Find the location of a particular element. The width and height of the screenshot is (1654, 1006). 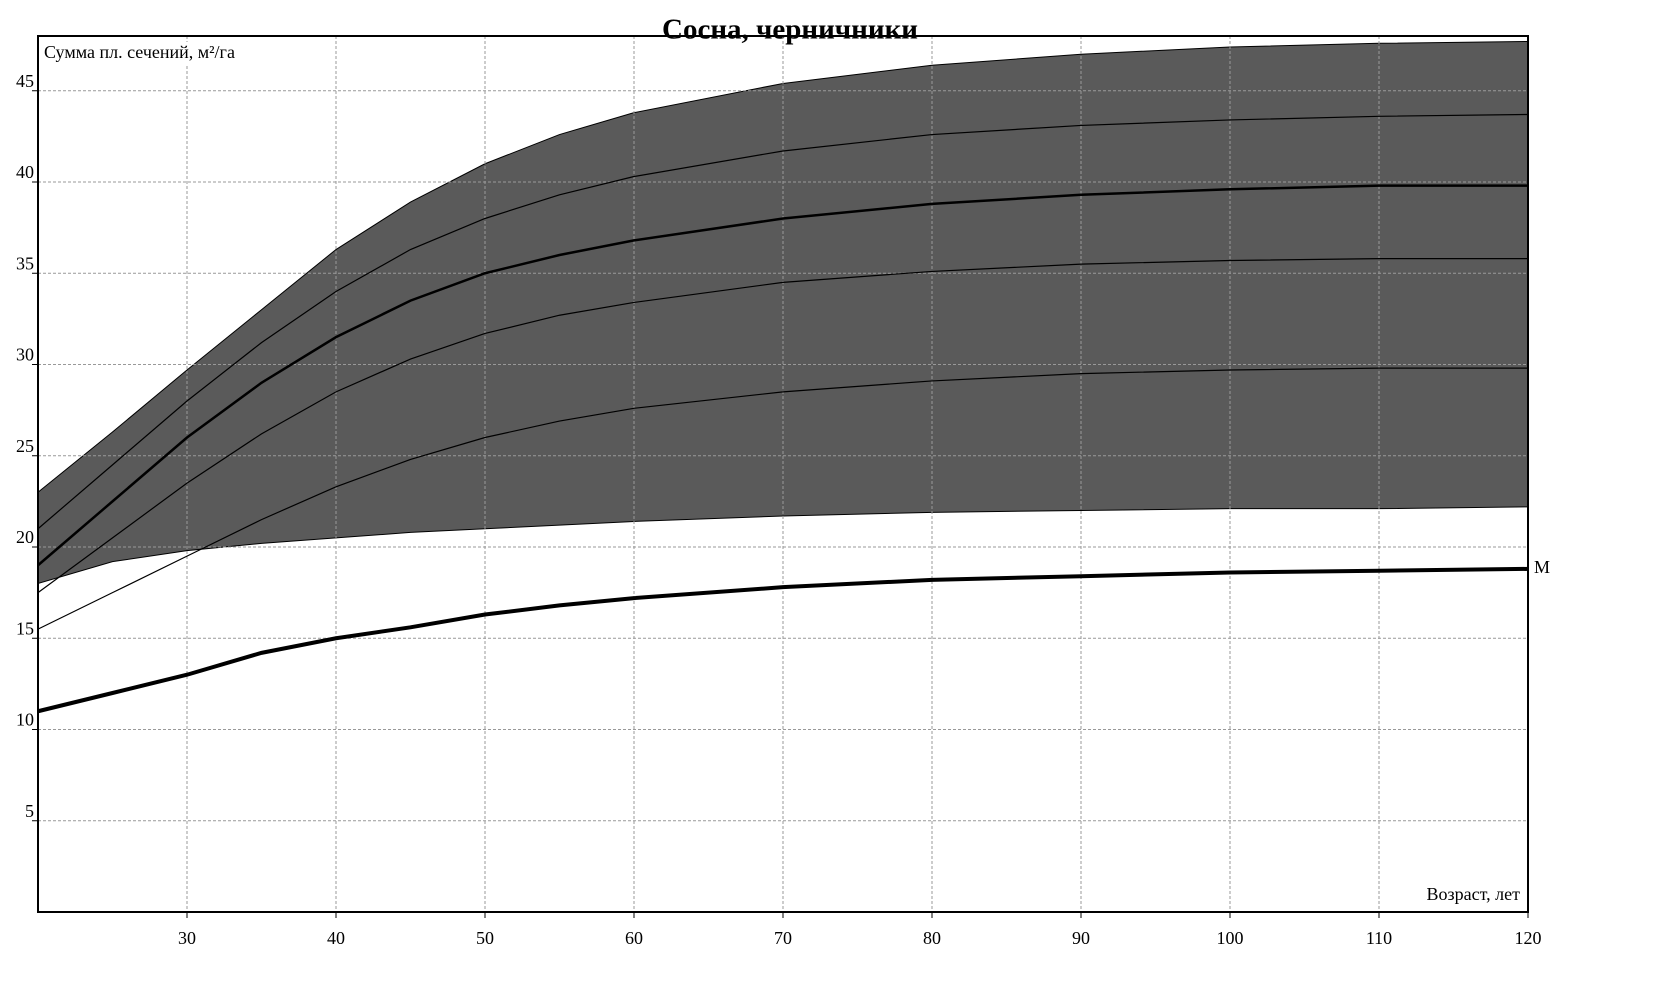

chart-title: Сосна, черничники is located at coordinates (790, 30).